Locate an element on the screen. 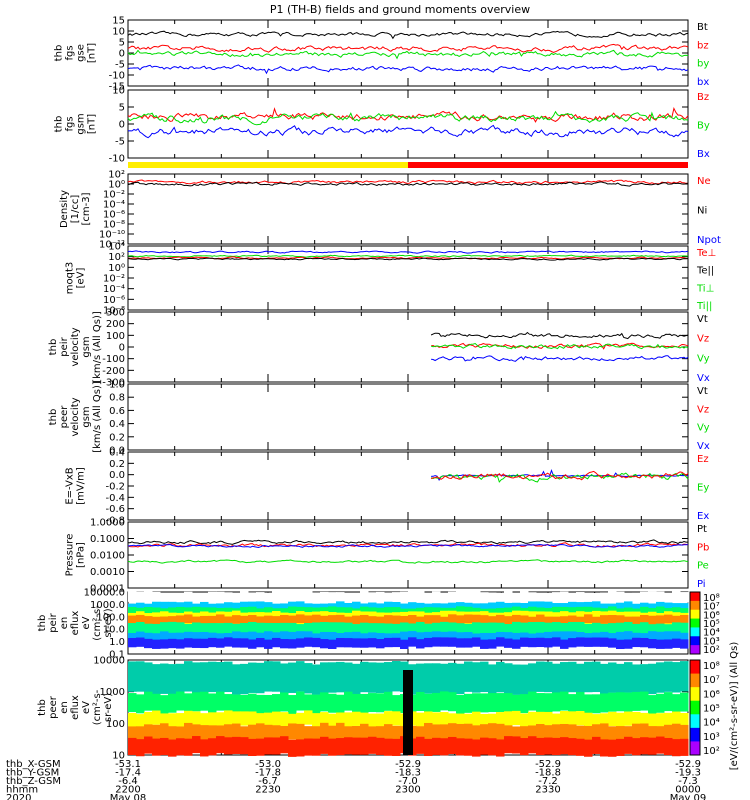 The height and width of the screenshot is (800, 750). series-Bt is located at coordinates (408, 35).